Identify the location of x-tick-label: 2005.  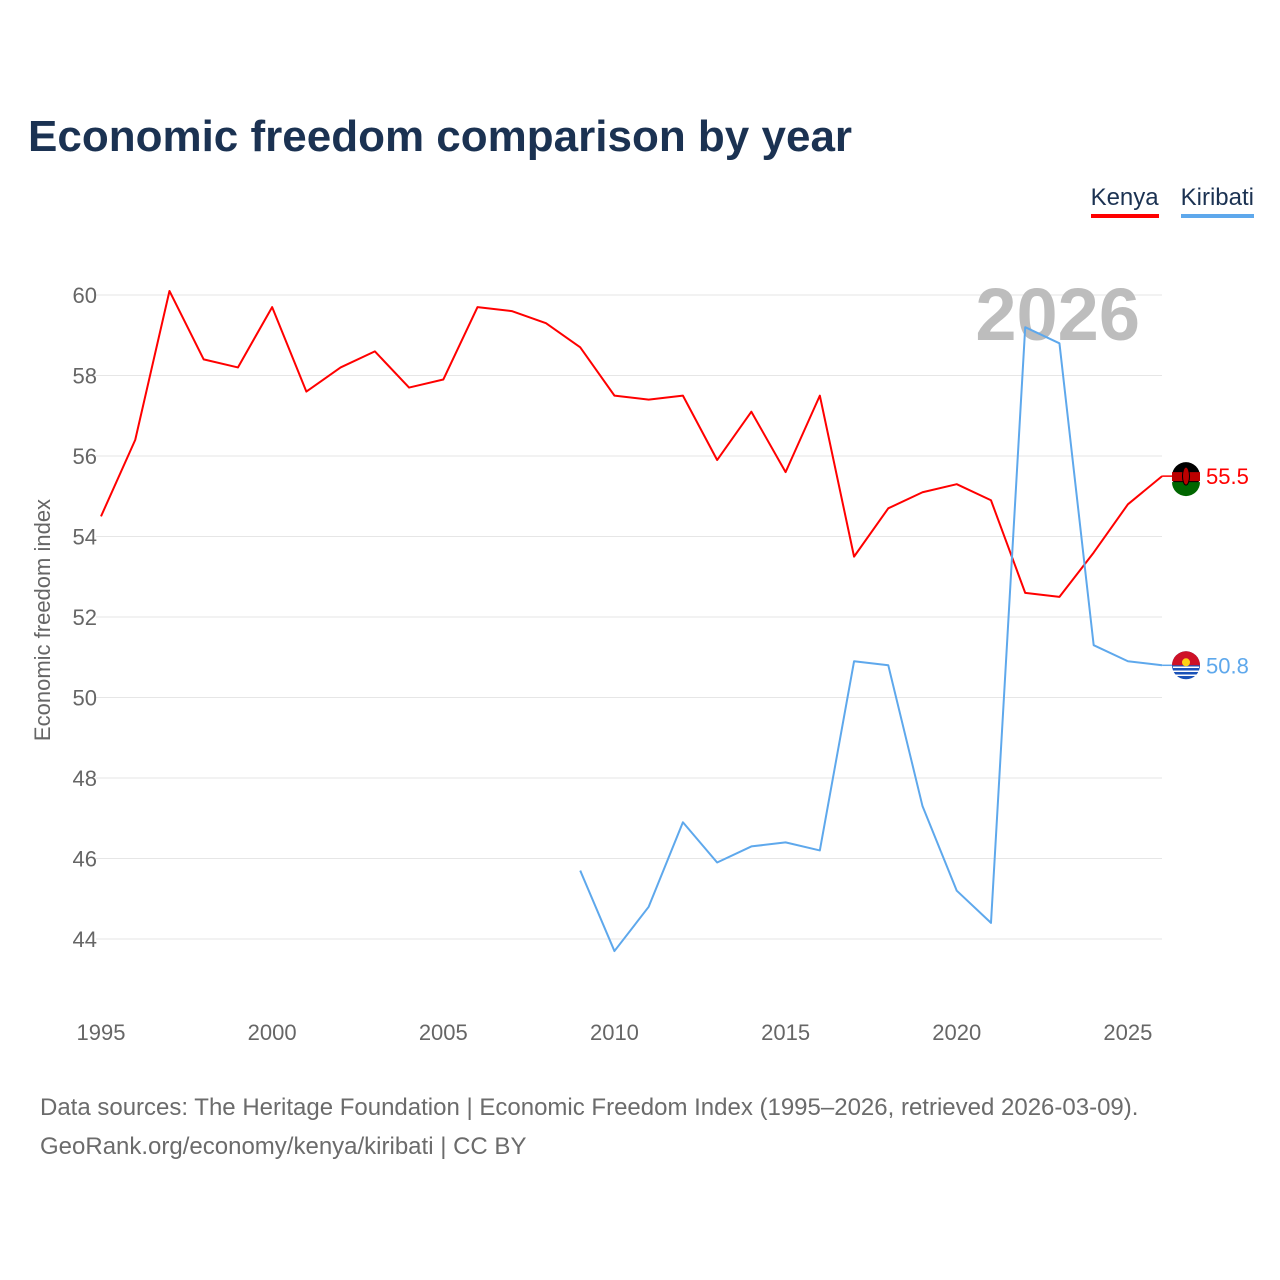
(443, 1032).